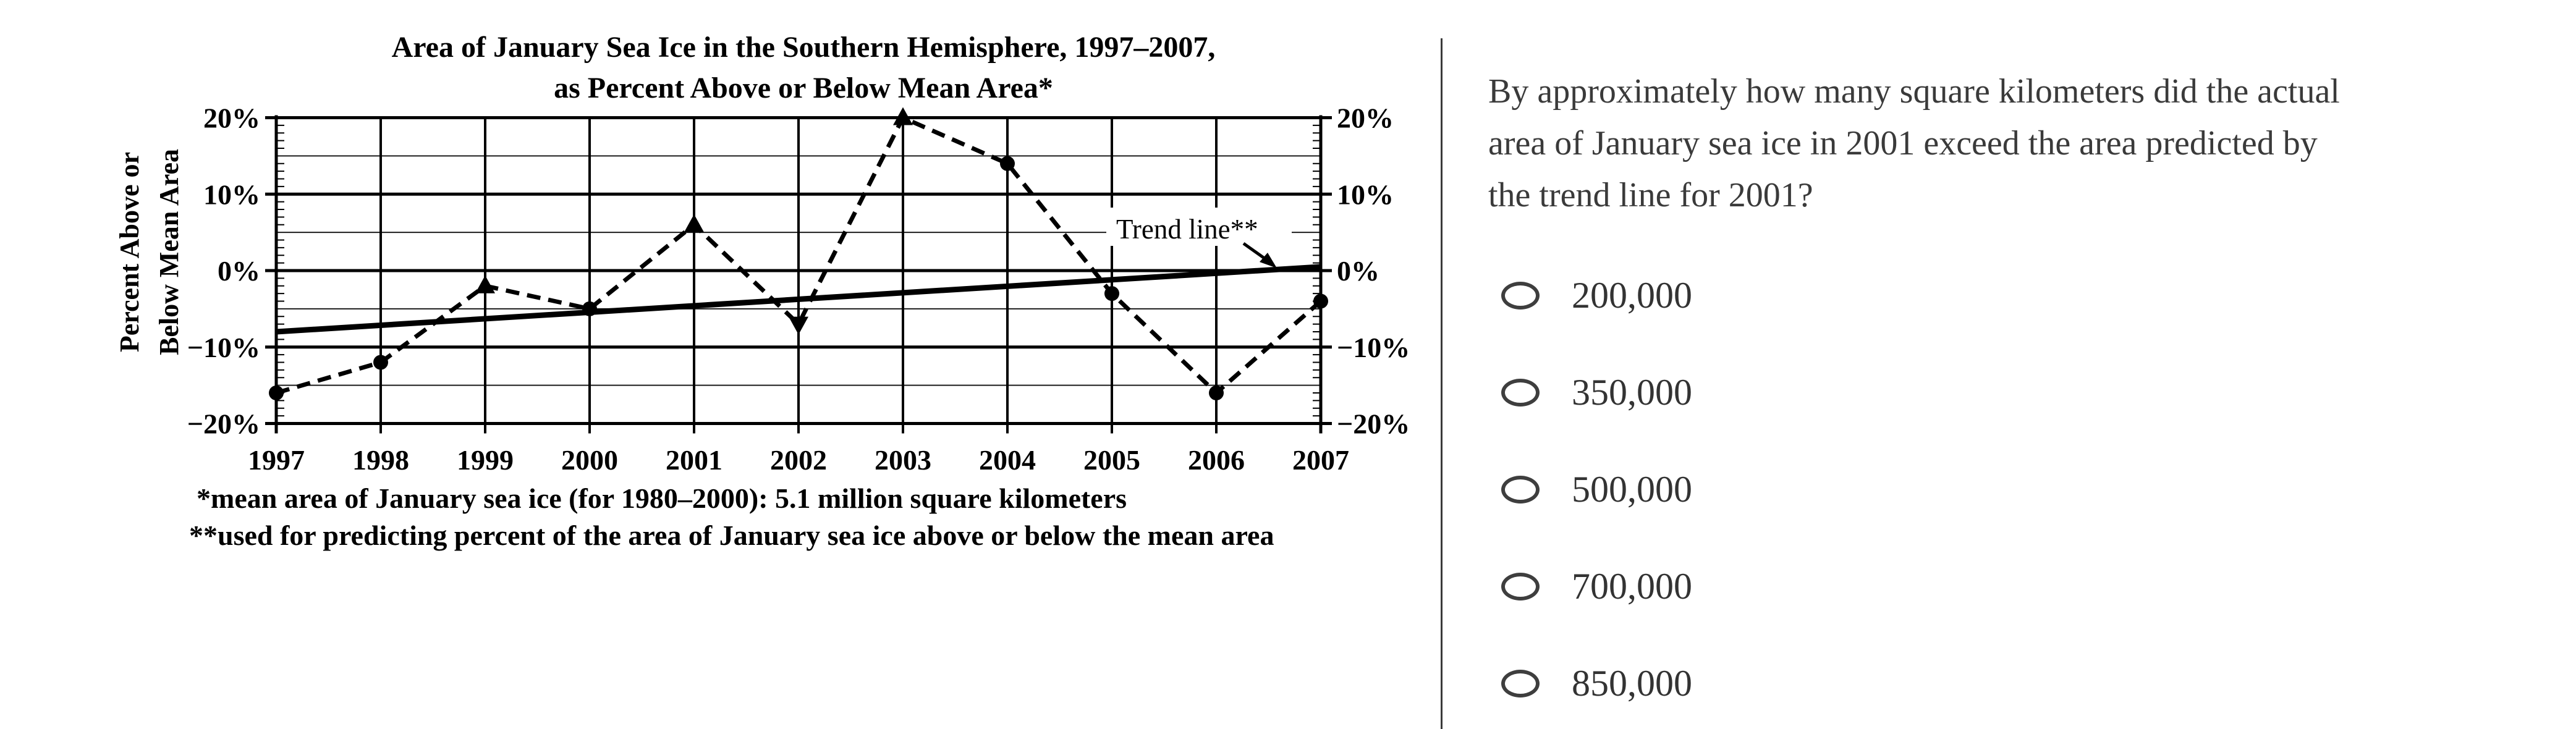  What do you see at coordinates (1373, 424) in the screenshot?
I see `y-axis-label-right: −20%` at bounding box center [1373, 424].